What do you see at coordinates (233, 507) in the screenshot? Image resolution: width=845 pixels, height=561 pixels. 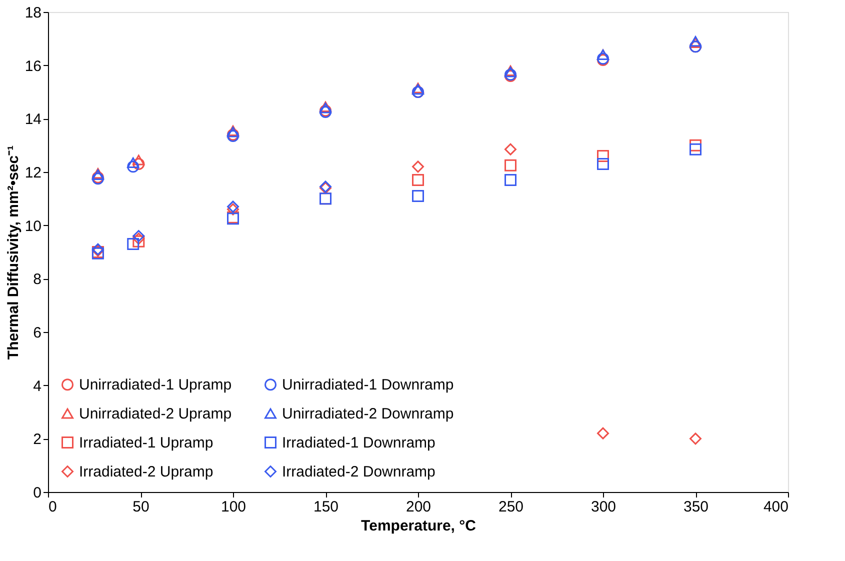 I see `x-tick-label: 100` at bounding box center [233, 507].